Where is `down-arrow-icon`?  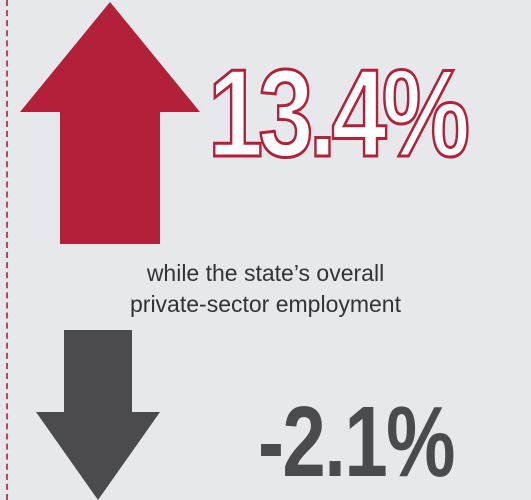 down-arrow-icon is located at coordinates (98, 415).